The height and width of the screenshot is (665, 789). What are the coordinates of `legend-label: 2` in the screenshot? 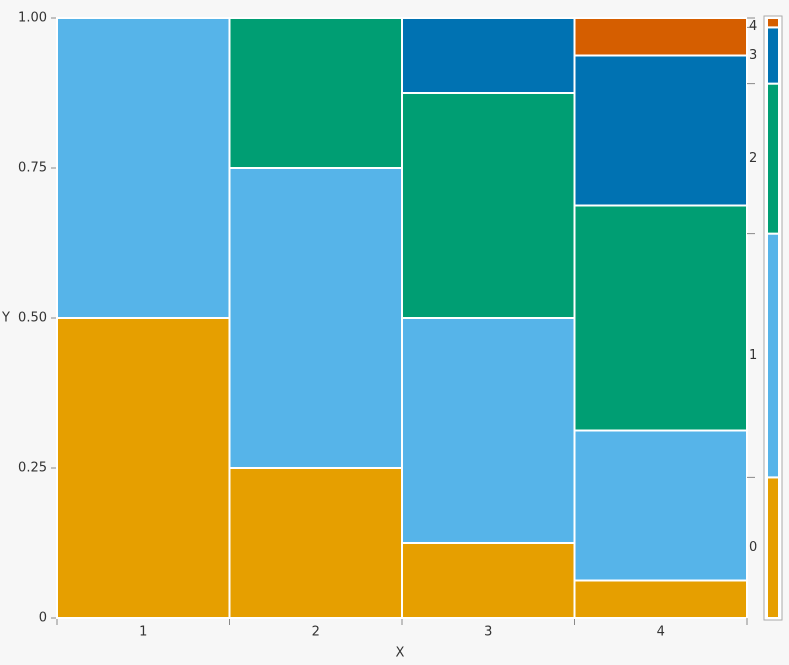 It's located at (753, 158).